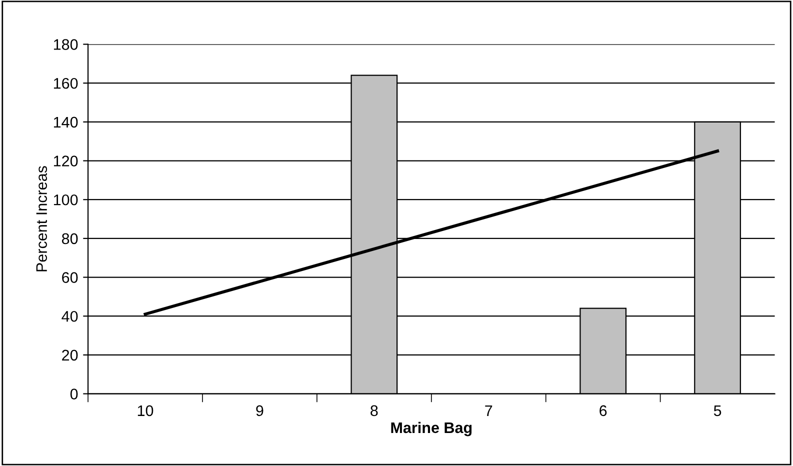 Image resolution: width=793 pixels, height=466 pixels. I want to click on x-tick-label: 5, so click(718, 410).